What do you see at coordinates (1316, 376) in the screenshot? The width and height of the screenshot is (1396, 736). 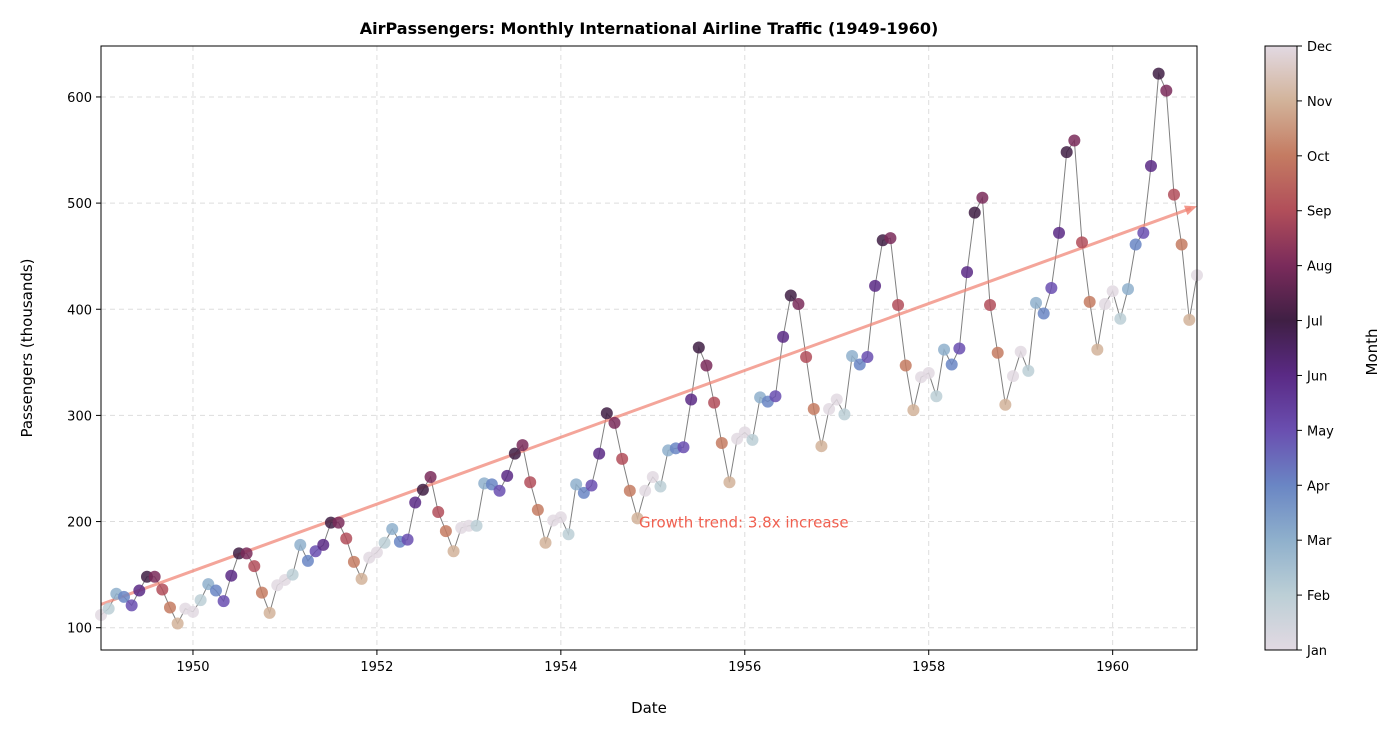 I see `colorbar-tick-label: Jun` at bounding box center [1316, 376].